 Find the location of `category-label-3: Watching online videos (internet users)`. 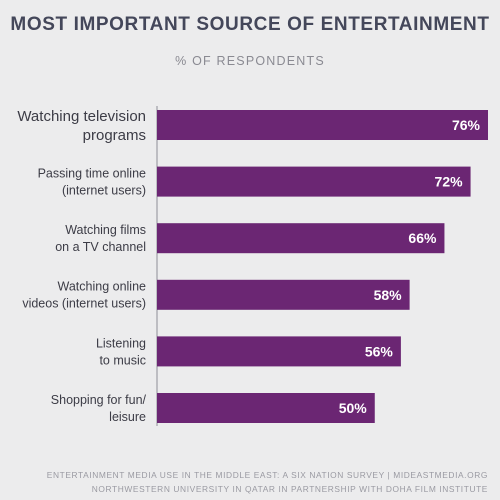

category-label-3: Watching online videos (internet users) is located at coordinates (84, 295).